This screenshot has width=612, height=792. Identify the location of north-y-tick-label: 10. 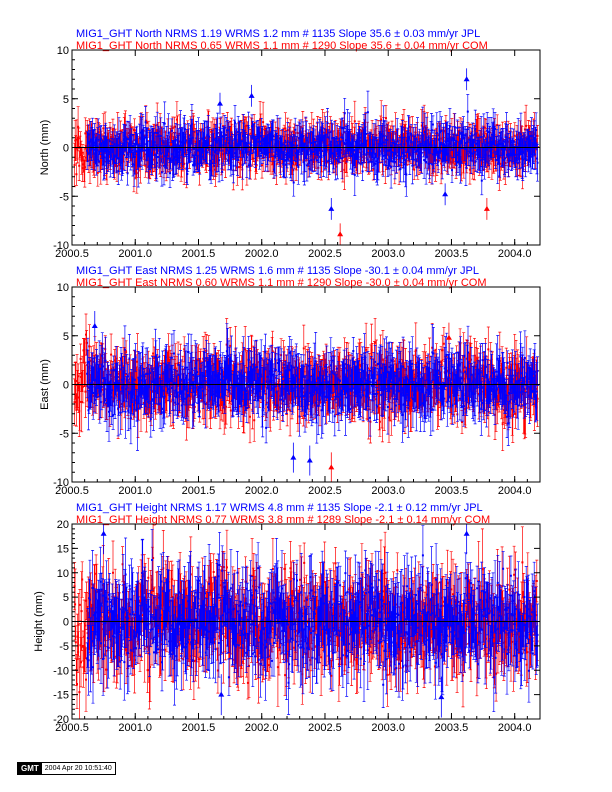
(63, 51).